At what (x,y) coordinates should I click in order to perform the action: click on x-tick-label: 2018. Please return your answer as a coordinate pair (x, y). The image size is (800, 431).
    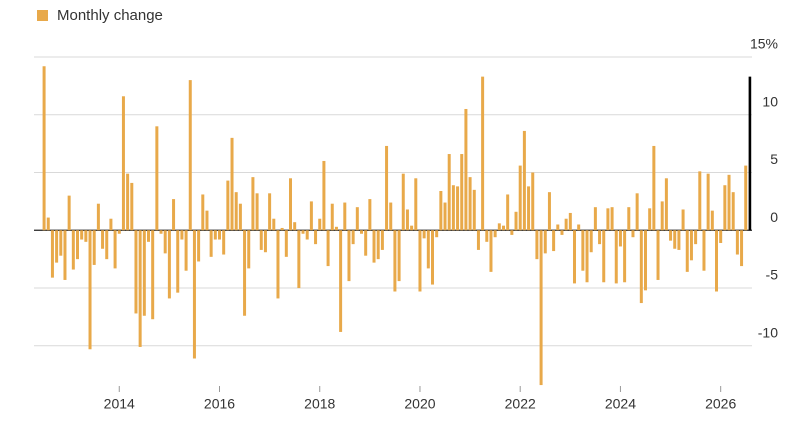
    Looking at the image, I should click on (319, 404).